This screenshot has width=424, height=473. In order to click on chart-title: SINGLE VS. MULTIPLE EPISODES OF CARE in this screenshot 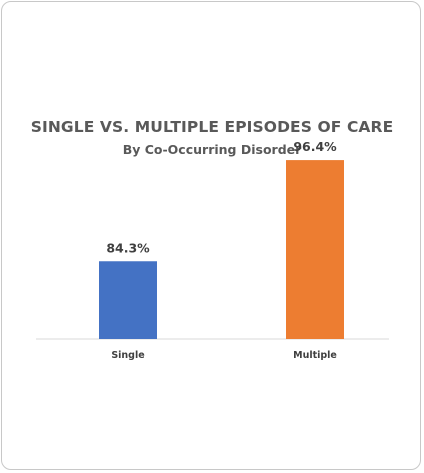, I will do `click(212, 127)`.